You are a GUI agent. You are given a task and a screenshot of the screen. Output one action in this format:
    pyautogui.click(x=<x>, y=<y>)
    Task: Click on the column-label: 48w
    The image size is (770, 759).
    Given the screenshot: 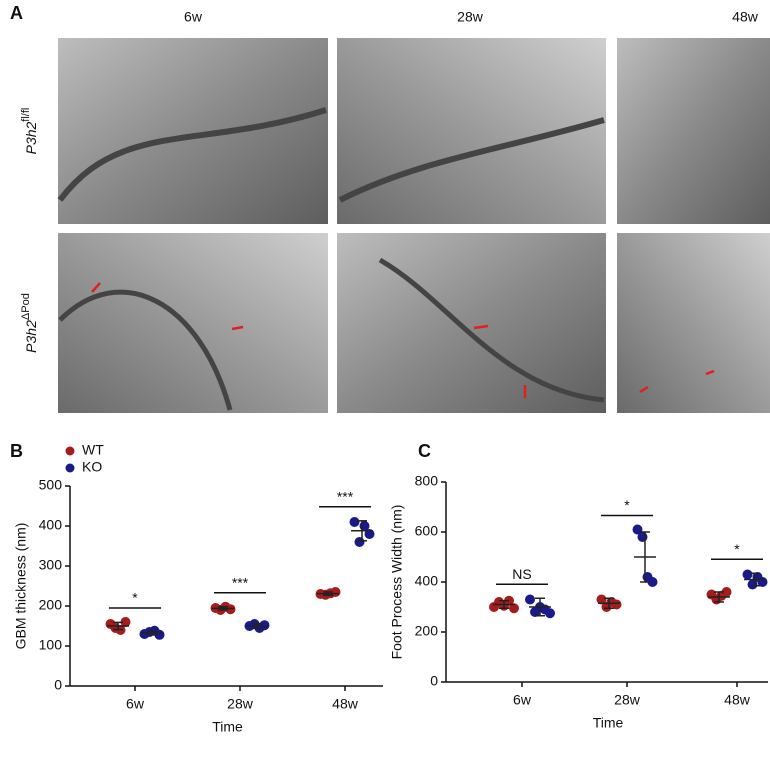 What is the action you would take?
    pyautogui.click(x=745, y=17)
    